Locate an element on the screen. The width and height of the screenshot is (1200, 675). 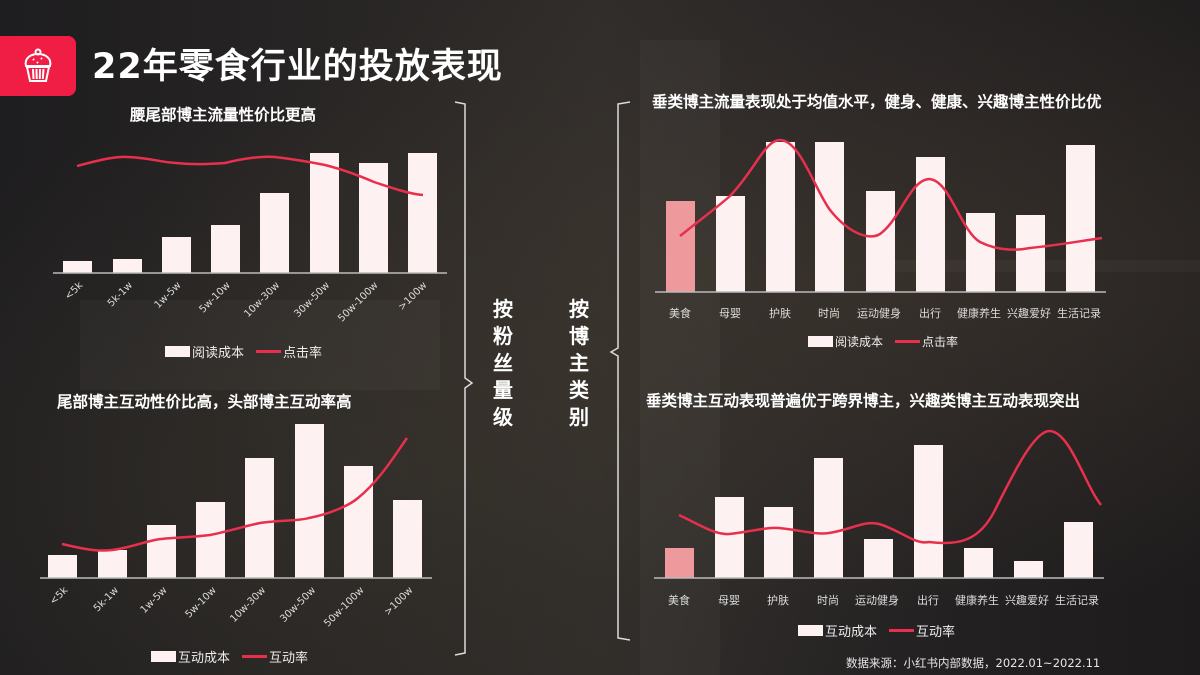
legend-chart2: 互动成本 互动率 is located at coordinates (229, 656).